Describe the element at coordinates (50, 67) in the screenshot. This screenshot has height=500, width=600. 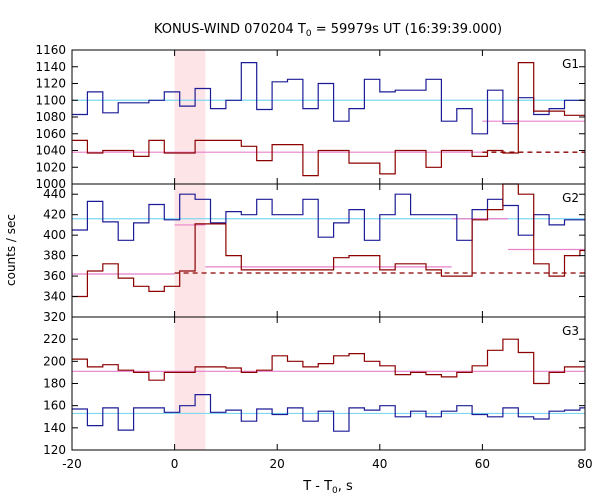
I see `y-tick-label: 1140` at that location.